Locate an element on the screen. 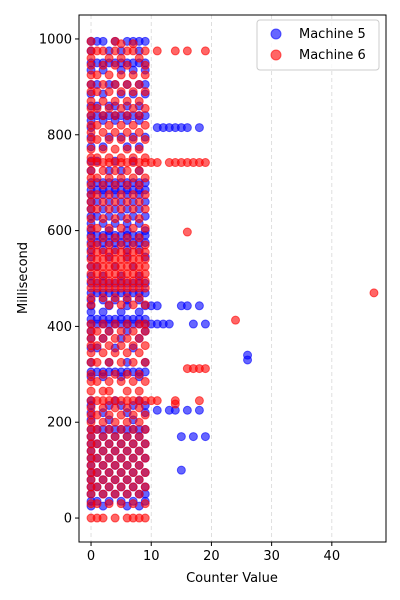 Image resolution: width=400 pixels, height=600 pixels. y-axis-label: Millisecond is located at coordinates (23, 278).